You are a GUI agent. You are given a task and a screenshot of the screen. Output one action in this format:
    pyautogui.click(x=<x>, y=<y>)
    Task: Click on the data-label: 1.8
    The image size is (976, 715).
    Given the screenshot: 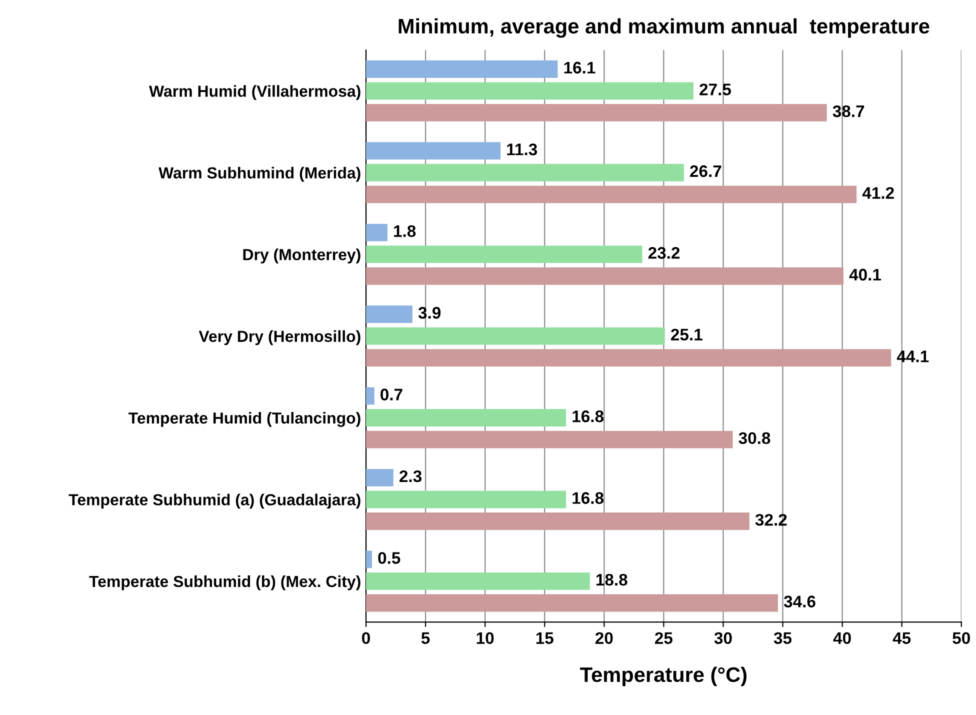 What is the action you would take?
    pyautogui.click(x=405, y=231)
    